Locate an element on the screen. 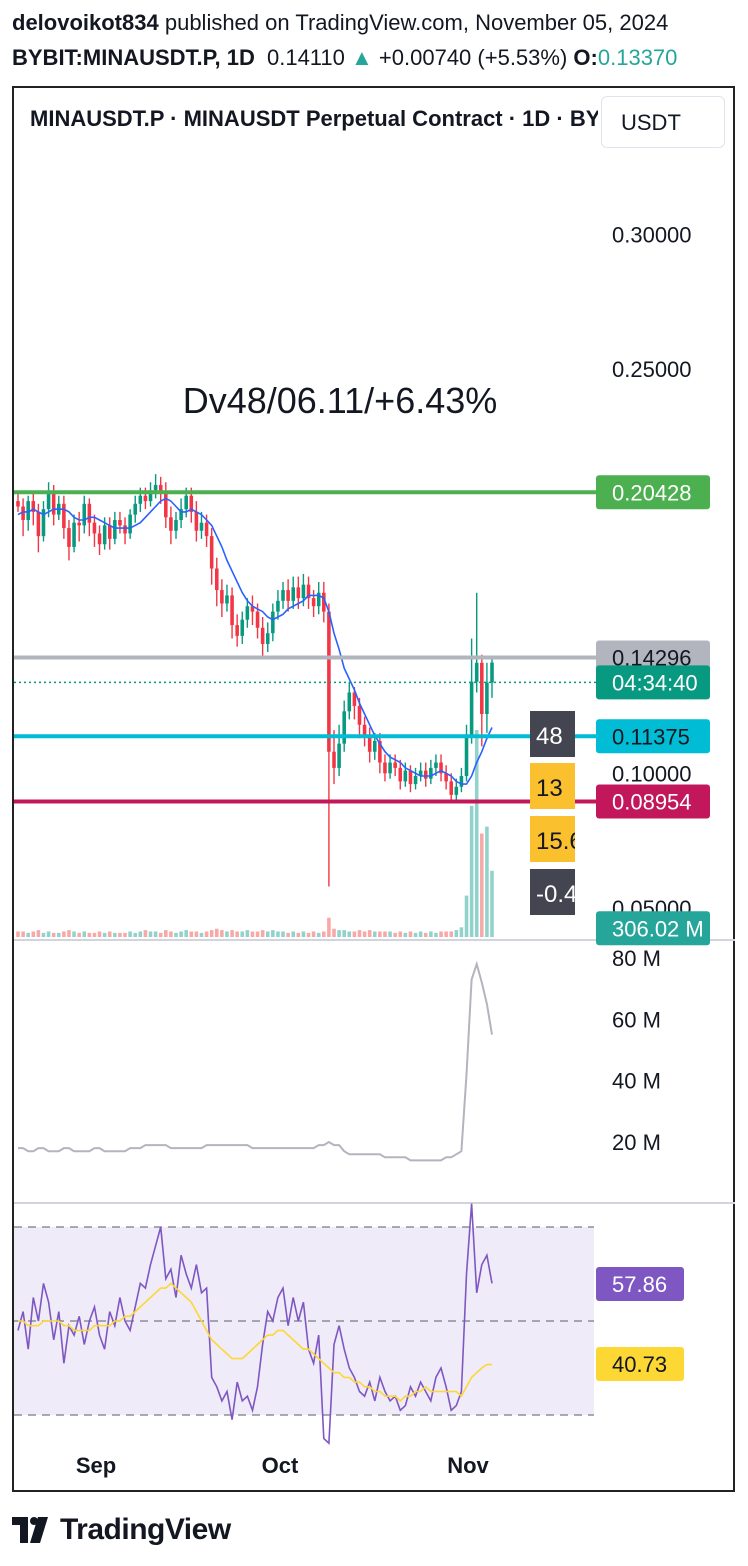 This screenshot has height=1566, width=748. price-tag-label: 04:34:40 is located at coordinates (655, 682).